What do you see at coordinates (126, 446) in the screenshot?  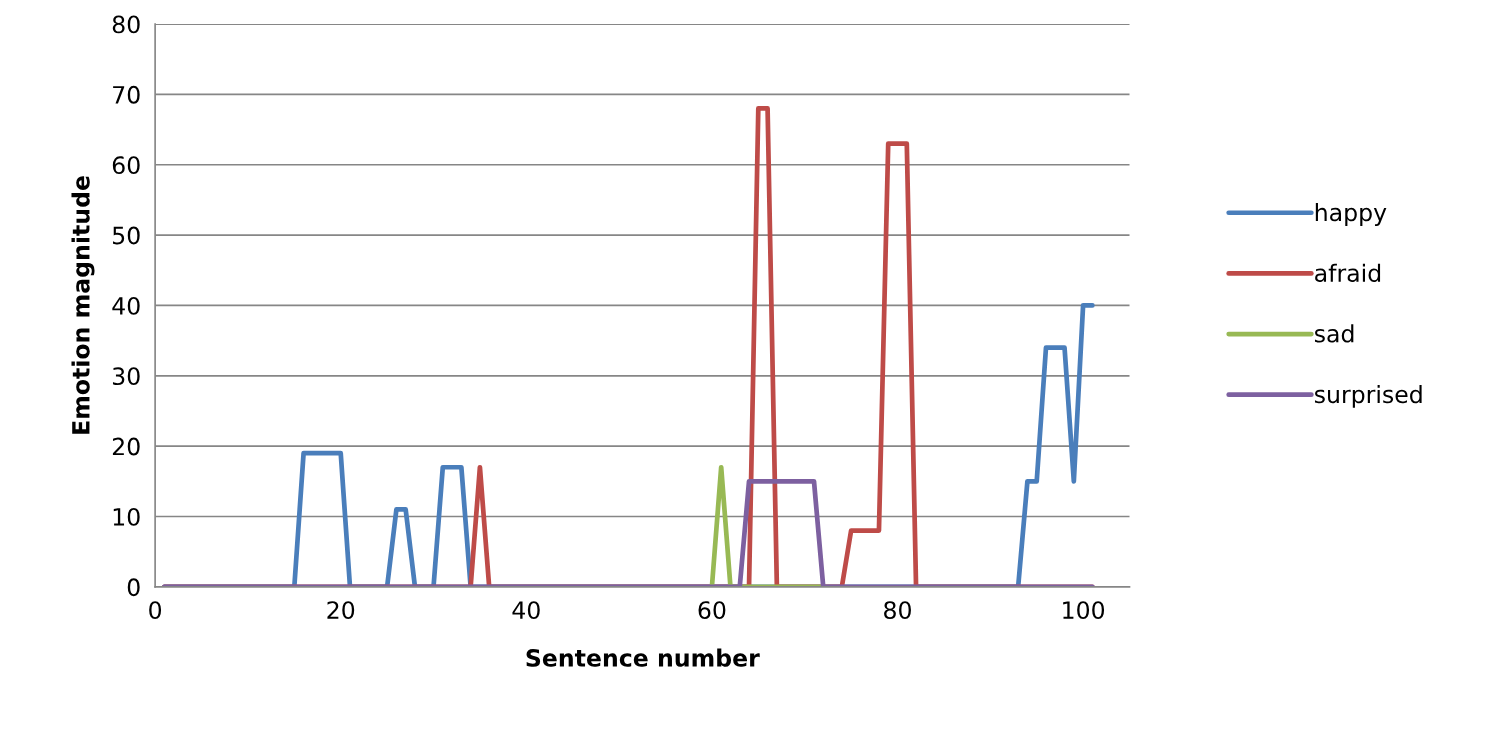 I see `y-tick-label: 20` at bounding box center [126, 446].